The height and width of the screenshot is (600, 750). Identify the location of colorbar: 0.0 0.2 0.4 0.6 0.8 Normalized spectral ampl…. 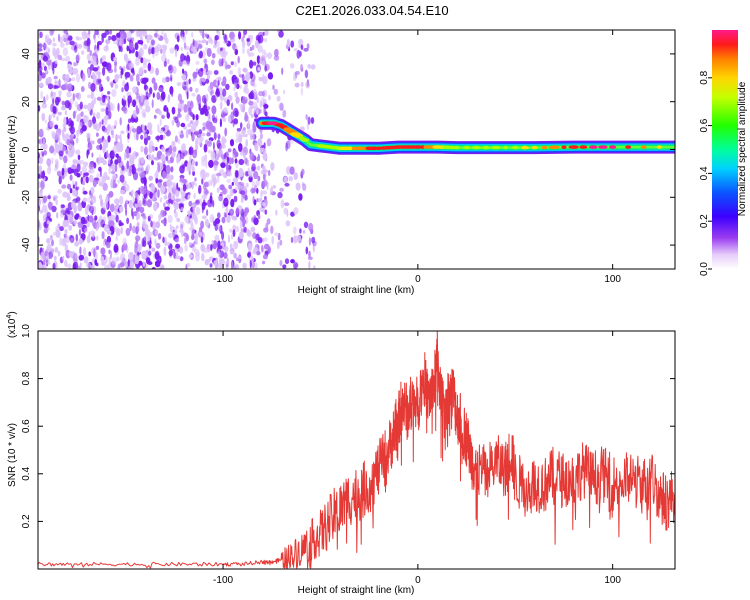
(723, 153).